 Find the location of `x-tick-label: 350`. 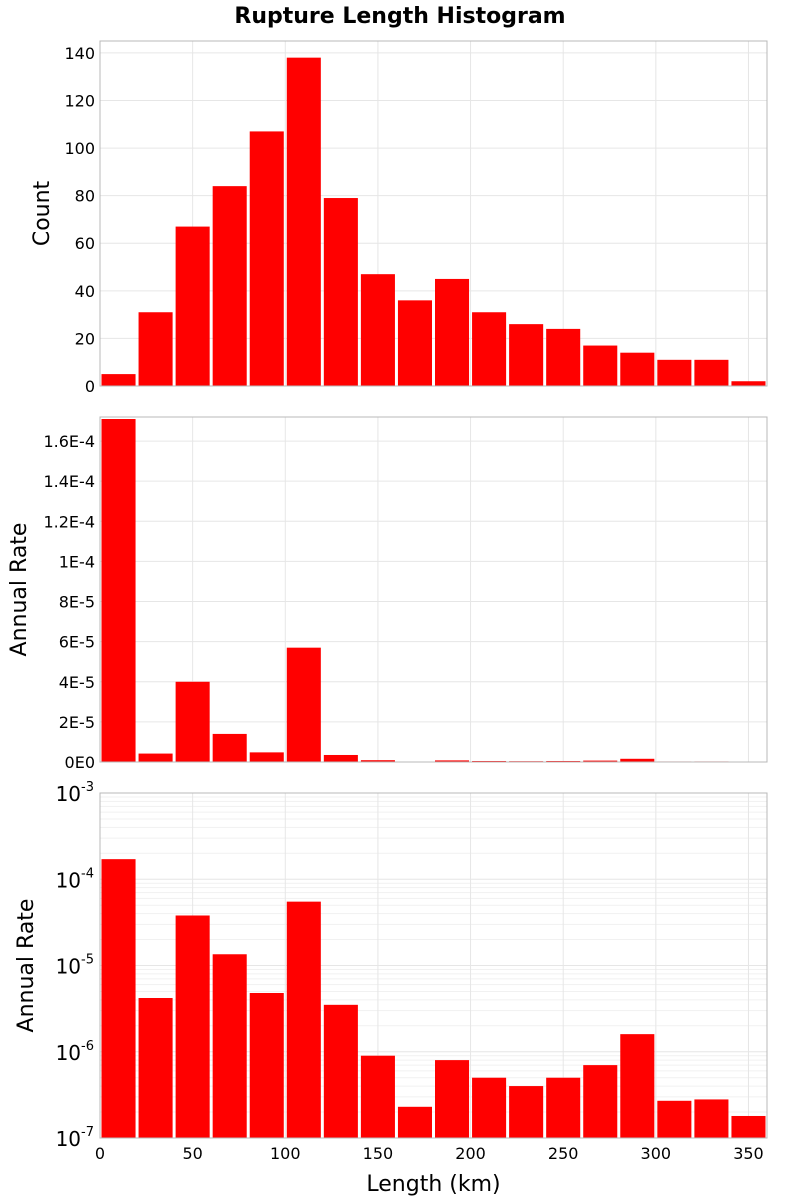

x-tick-label: 350 is located at coordinates (748, 1153).